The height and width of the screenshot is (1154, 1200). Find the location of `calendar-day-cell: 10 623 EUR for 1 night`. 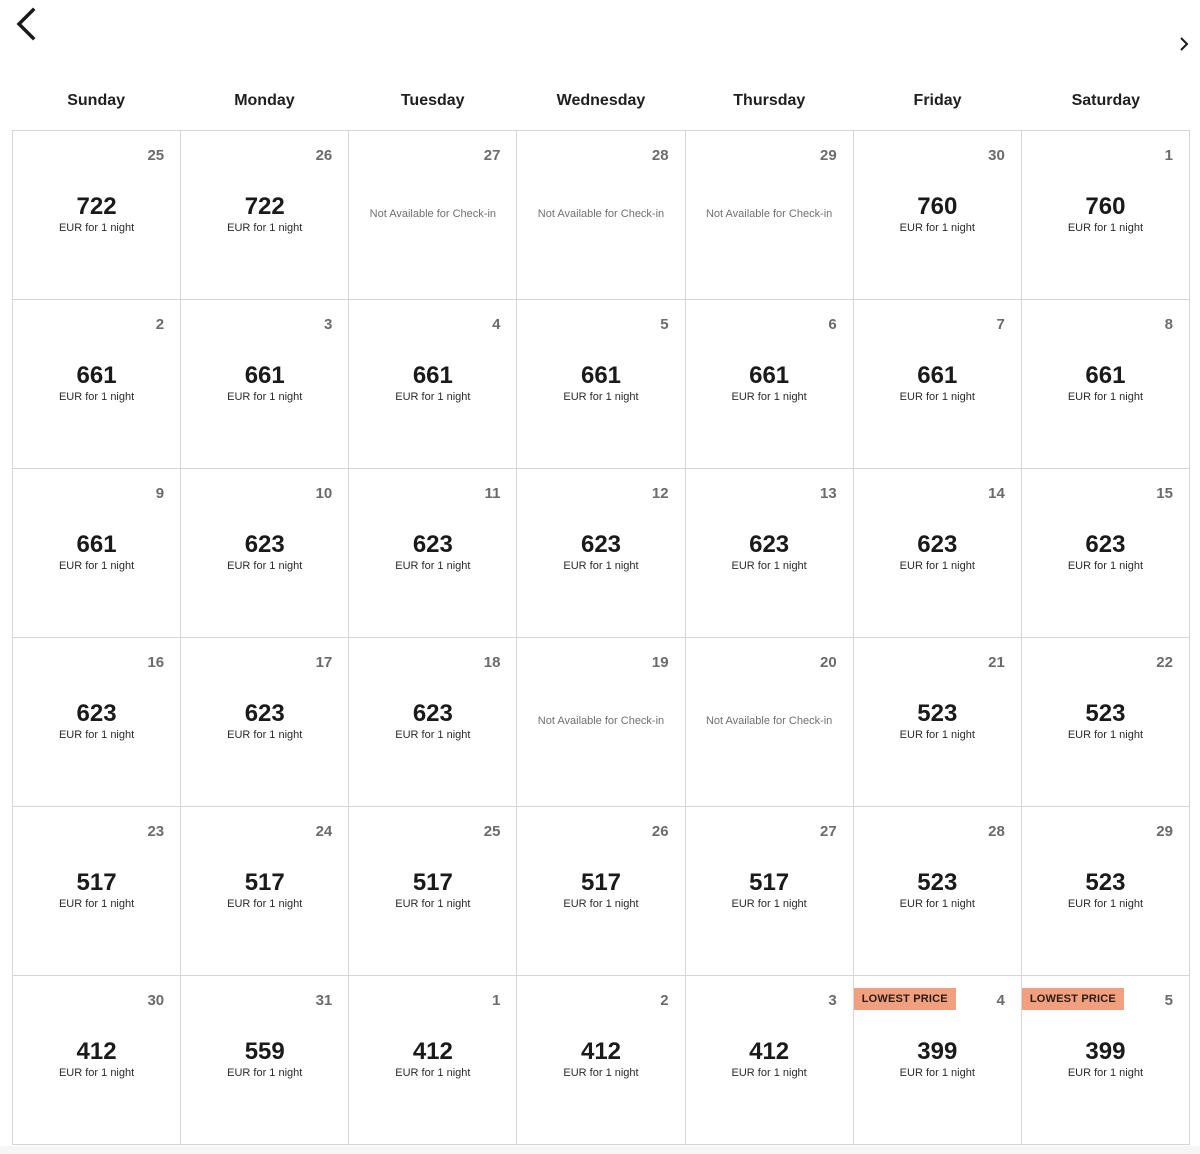

calendar-day-cell: 10 623 EUR for 1 night is located at coordinates (265, 553).